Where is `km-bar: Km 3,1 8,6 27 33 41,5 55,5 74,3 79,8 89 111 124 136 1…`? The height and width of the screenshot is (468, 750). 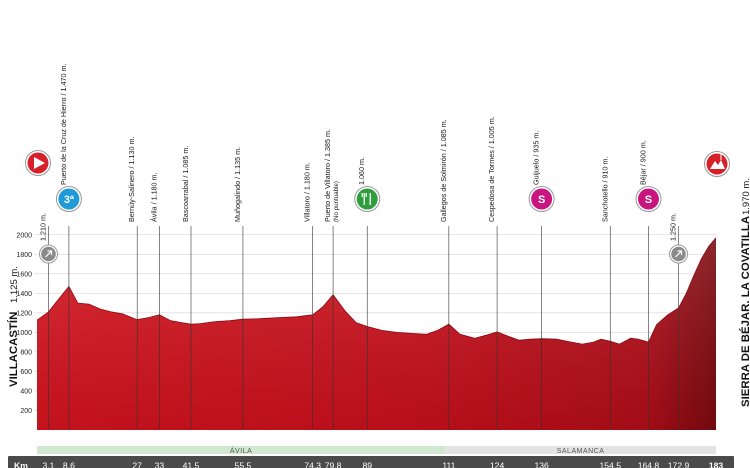 km-bar: Km 3,1 8,6 27 33 41,5 55,5 74,3 79,8 89 111 124 136 1… is located at coordinates (371, 462).